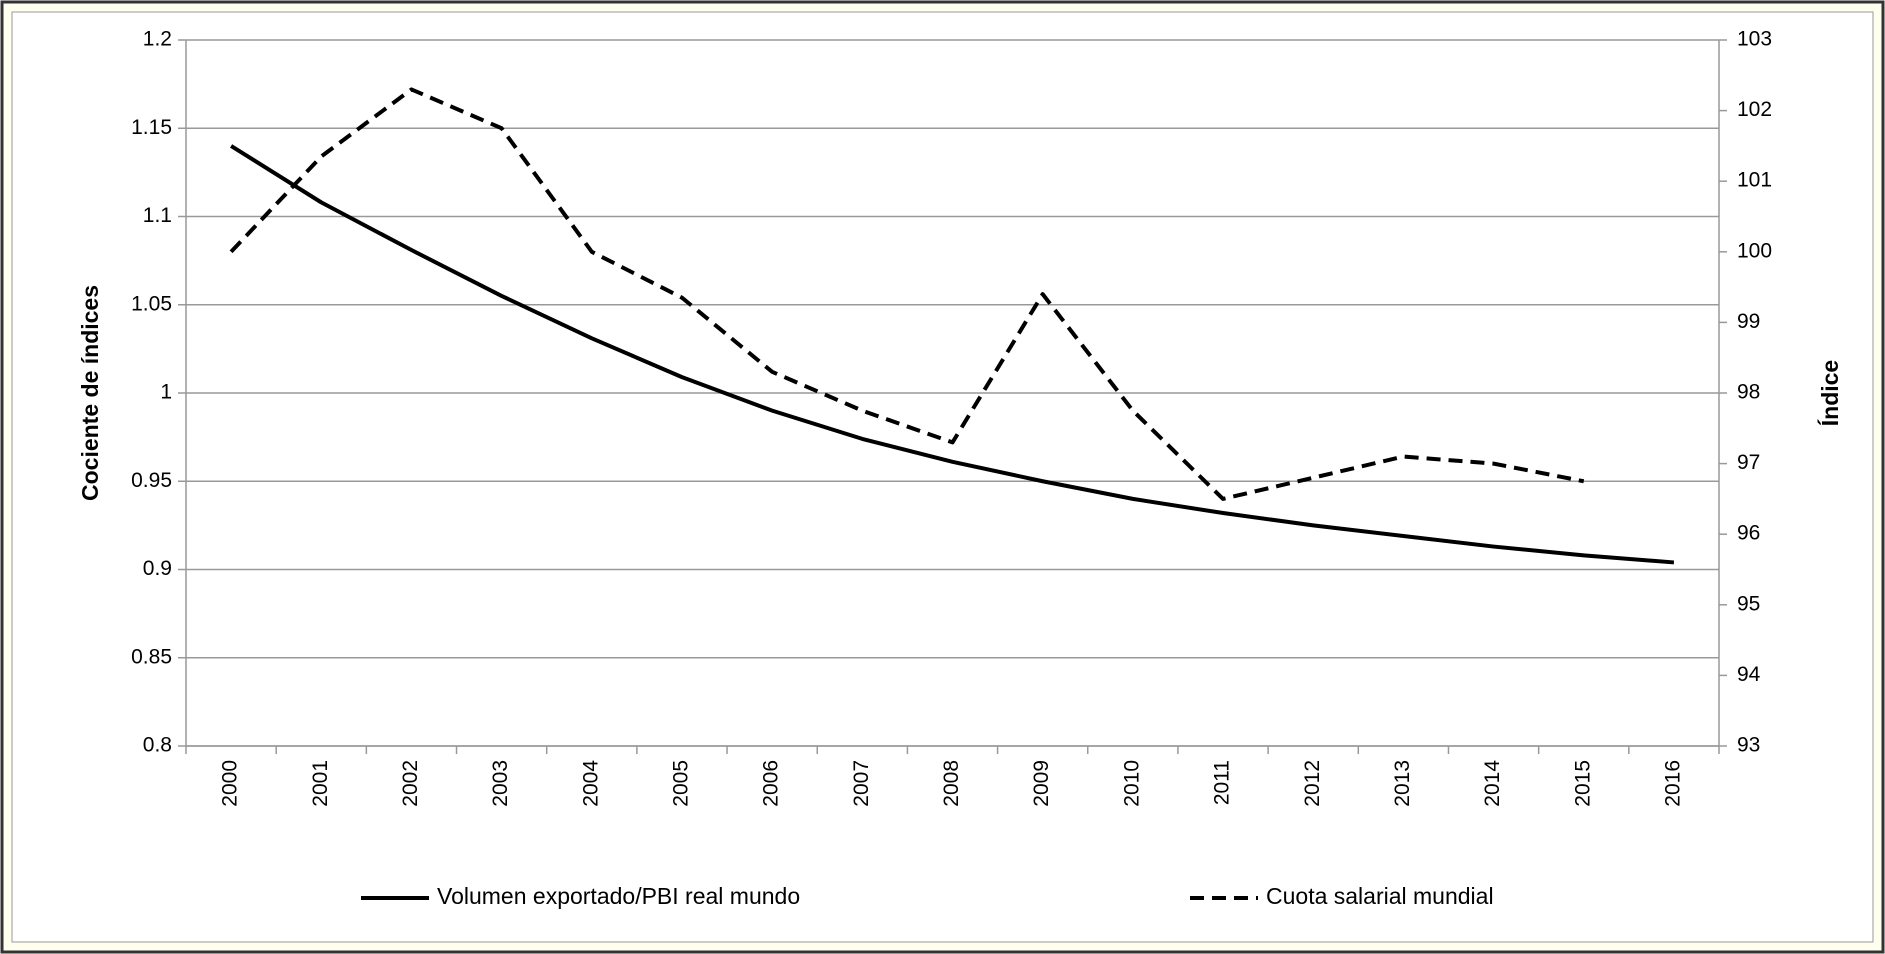 This screenshot has height=954, width=1885. Describe the element at coordinates (1748, 321) in the screenshot. I see `y2-tick-label: 99` at that location.